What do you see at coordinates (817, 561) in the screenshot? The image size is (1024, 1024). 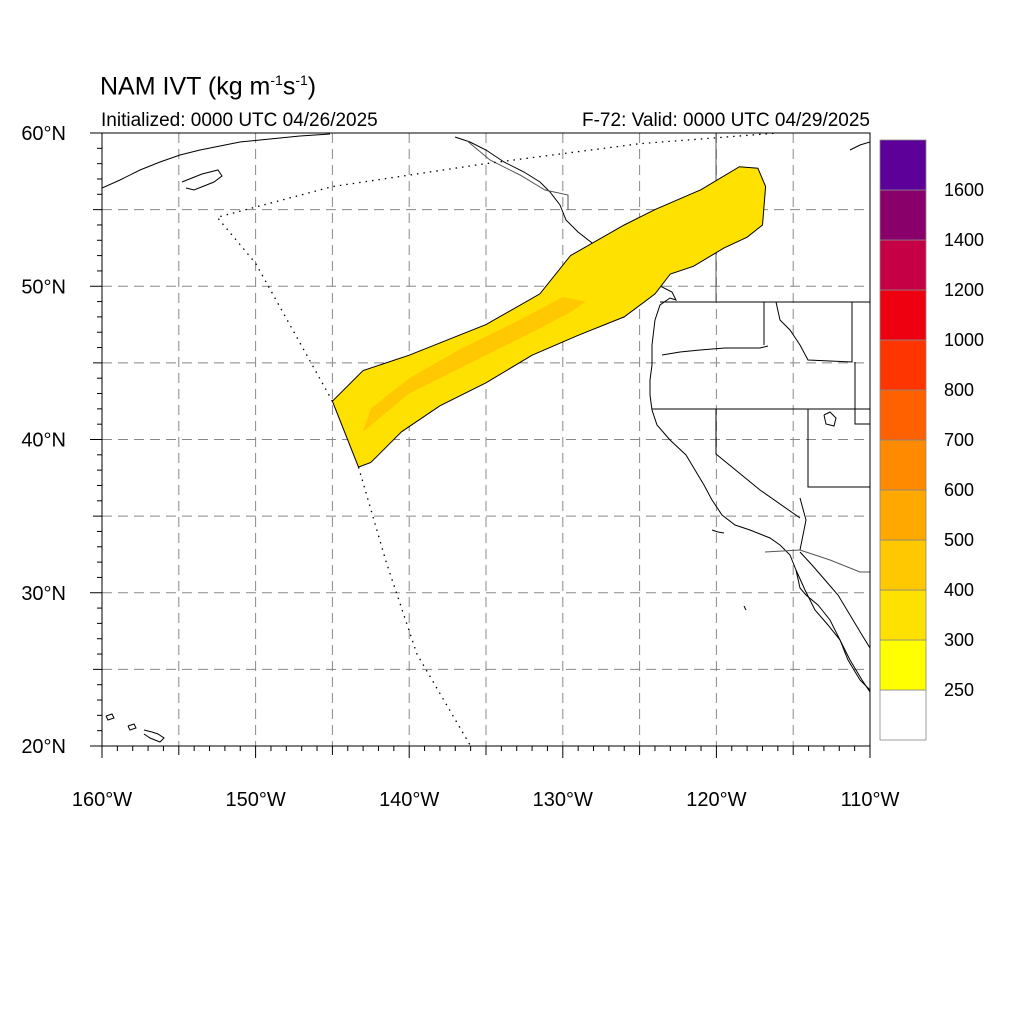 I see `us-mexico-border` at bounding box center [817, 561].